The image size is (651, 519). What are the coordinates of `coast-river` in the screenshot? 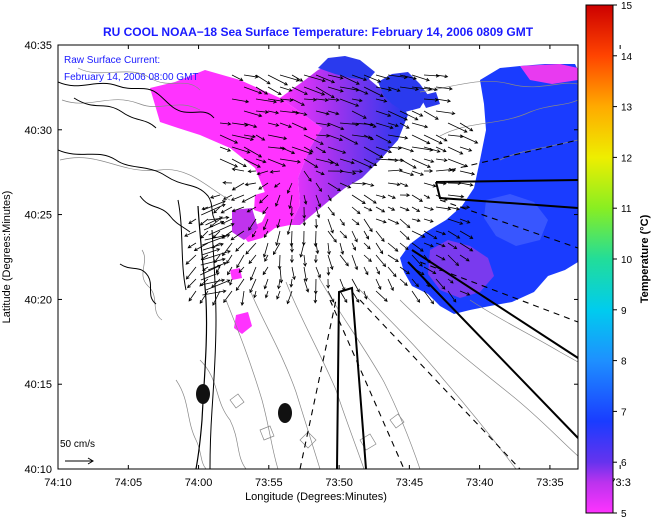 It's located at (138, 284).